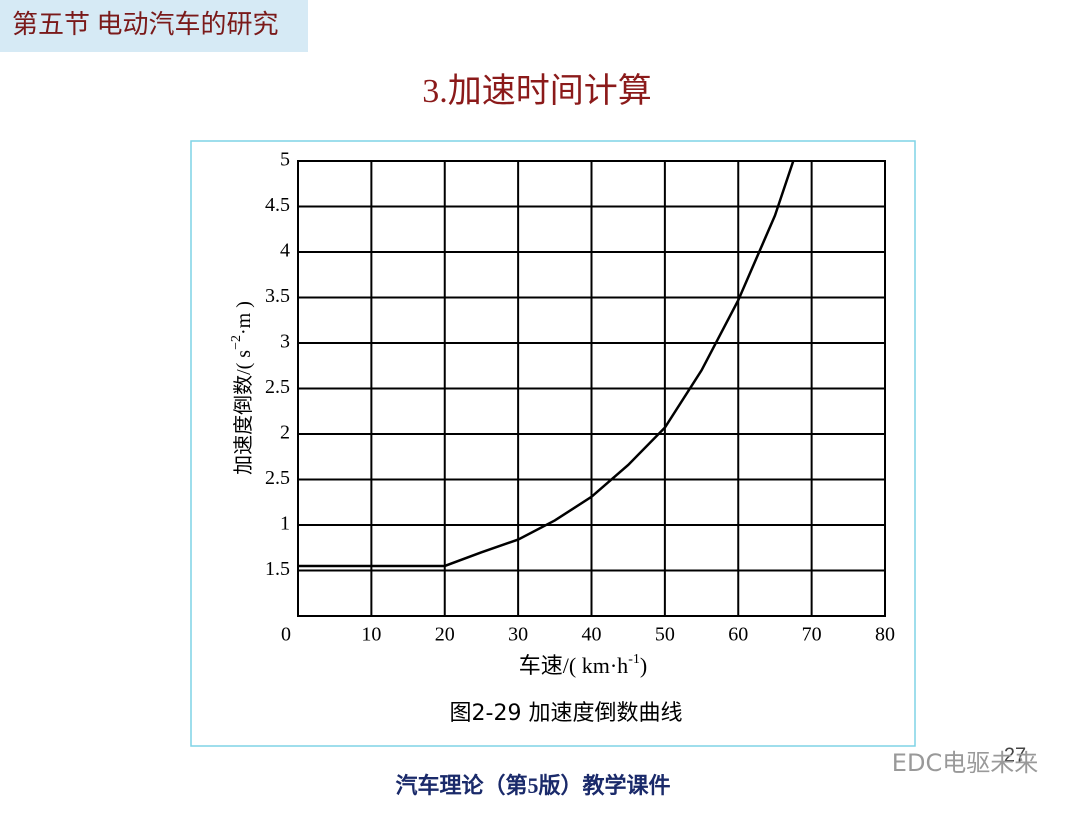  What do you see at coordinates (518, 635) in the screenshot?
I see `x-tick-label: 30` at bounding box center [518, 635].